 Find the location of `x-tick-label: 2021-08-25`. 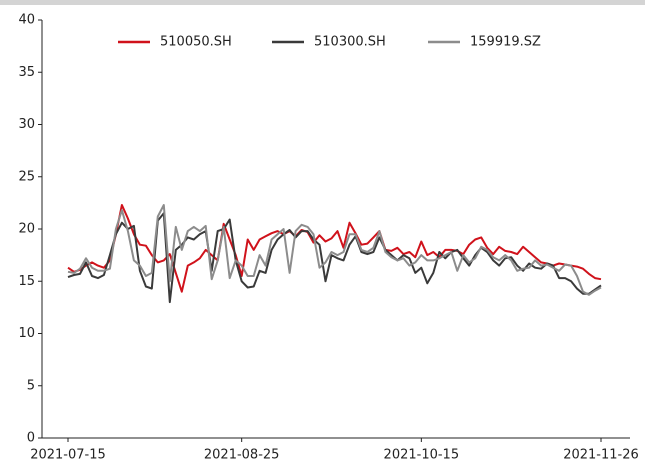

x-tick-label: 2021-08-25 is located at coordinates (242, 455).